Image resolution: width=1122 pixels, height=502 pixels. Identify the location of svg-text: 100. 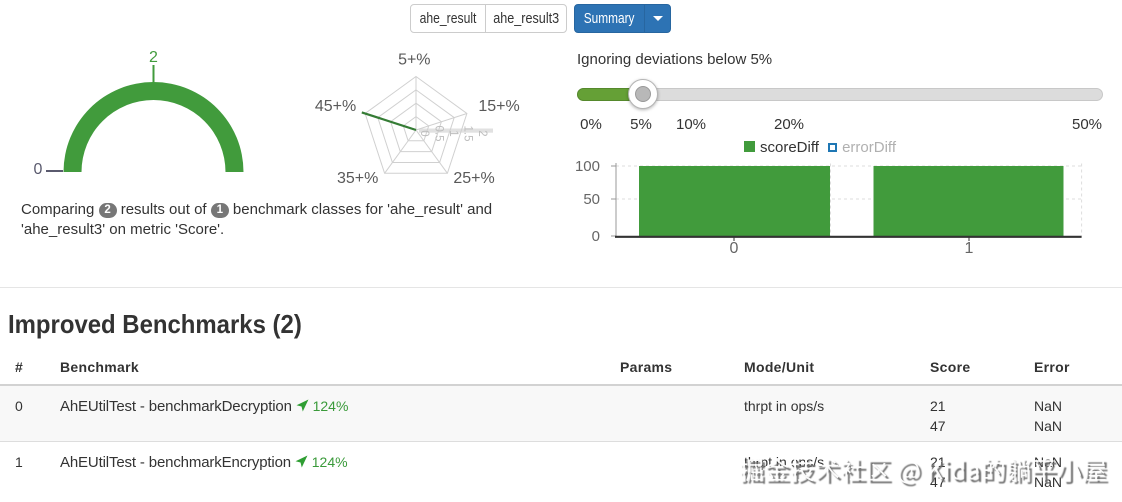
(587, 166).